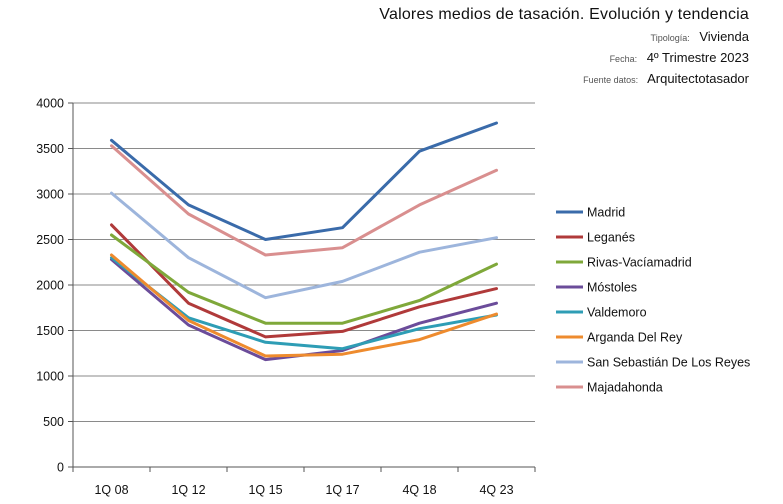 This screenshot has height=504, width=783. Describe the element at coordinates (564, 79) in the screenshot. I see `fuente-row: Fuente datos: Arquitectotasador` at that location.